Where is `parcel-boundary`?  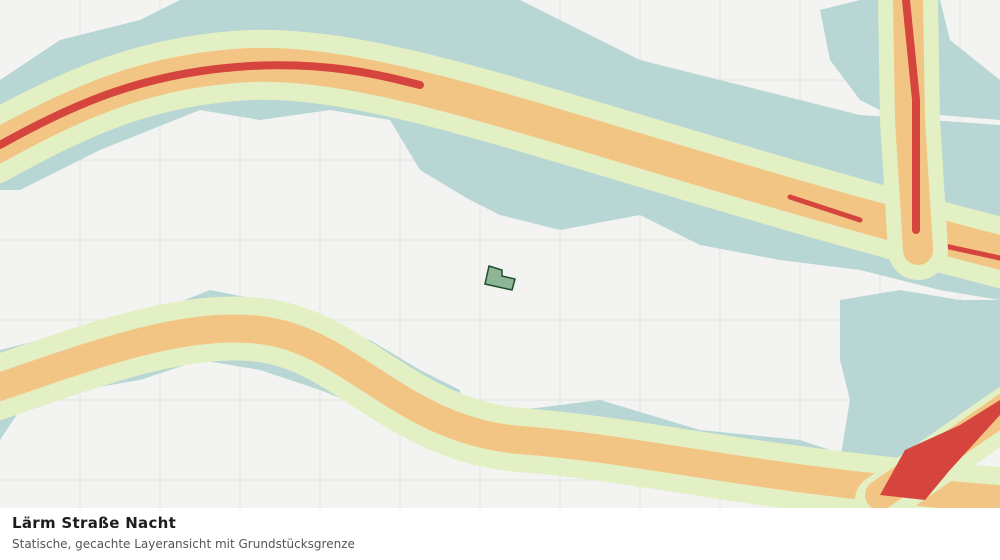
parcel-boundary is located at coordinates (500, 278).